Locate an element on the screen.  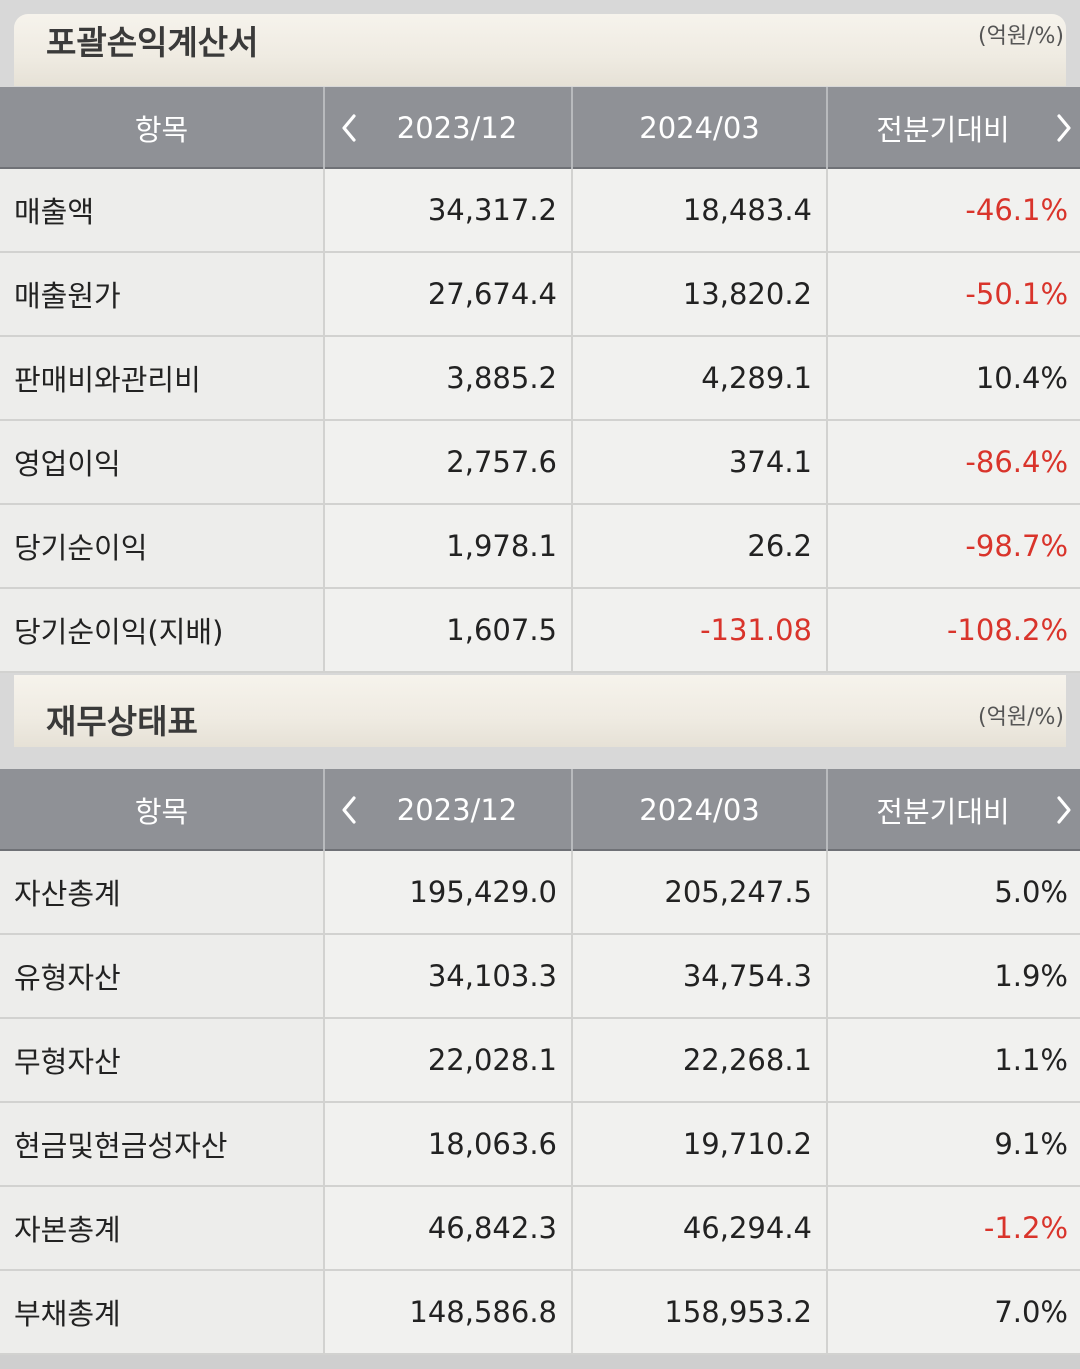
row-curr-value: 26.2 is located at coordinates (700, 546).